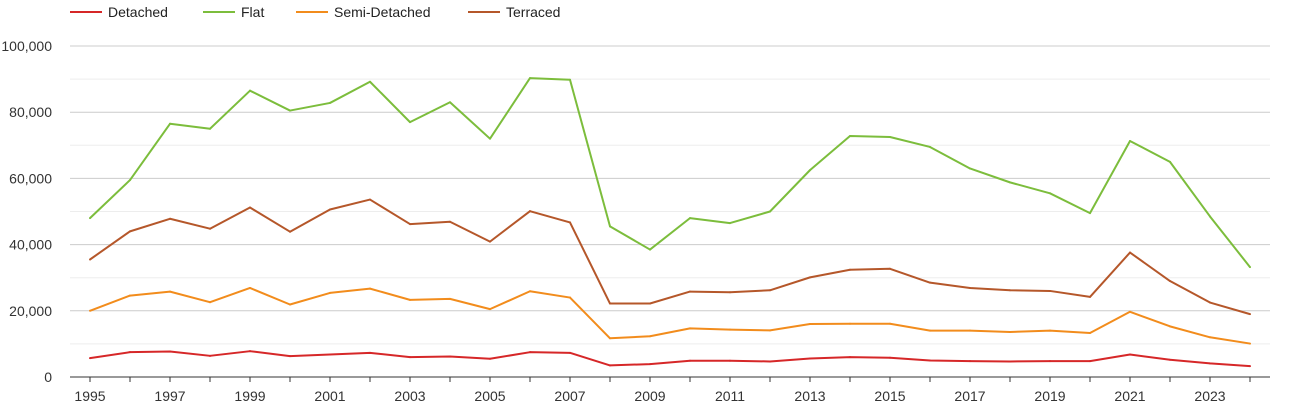 The width and height of the screenshot is (1305, 410). What do you see at coordinates (809, 396) in the screenshot?
I see `x-tick-label: 2013` at bounding box center [809, 396].